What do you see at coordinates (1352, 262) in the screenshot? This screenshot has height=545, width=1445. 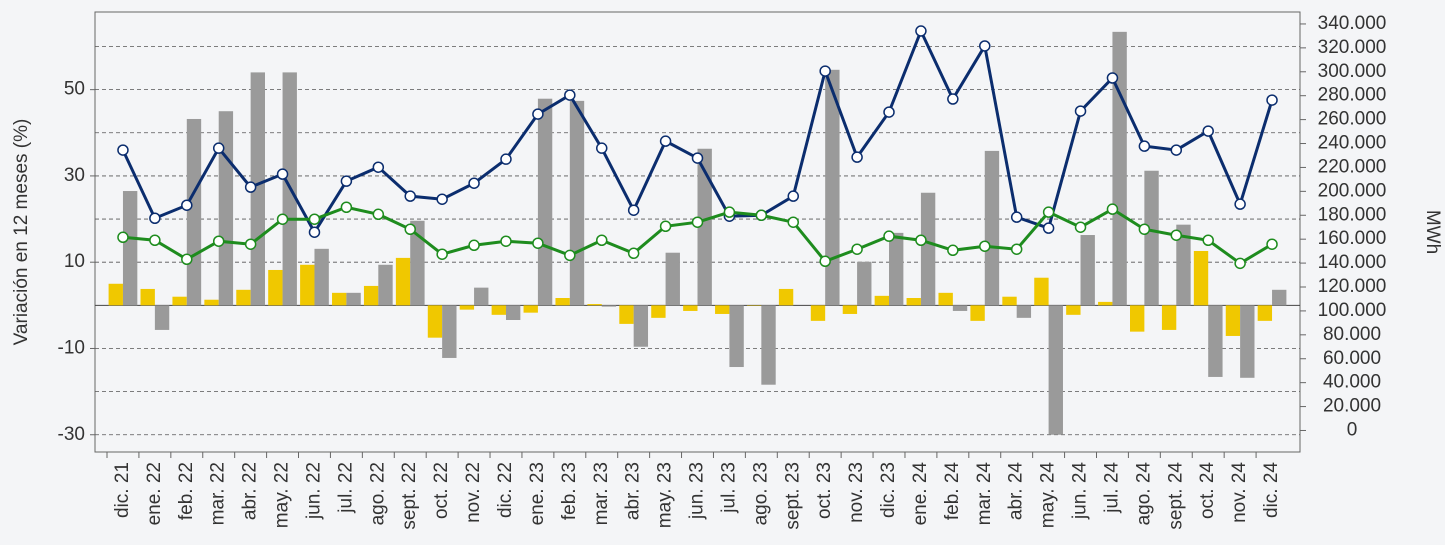 I see `y2-tick-label: 140.000` at bounding box center [1352, 262].